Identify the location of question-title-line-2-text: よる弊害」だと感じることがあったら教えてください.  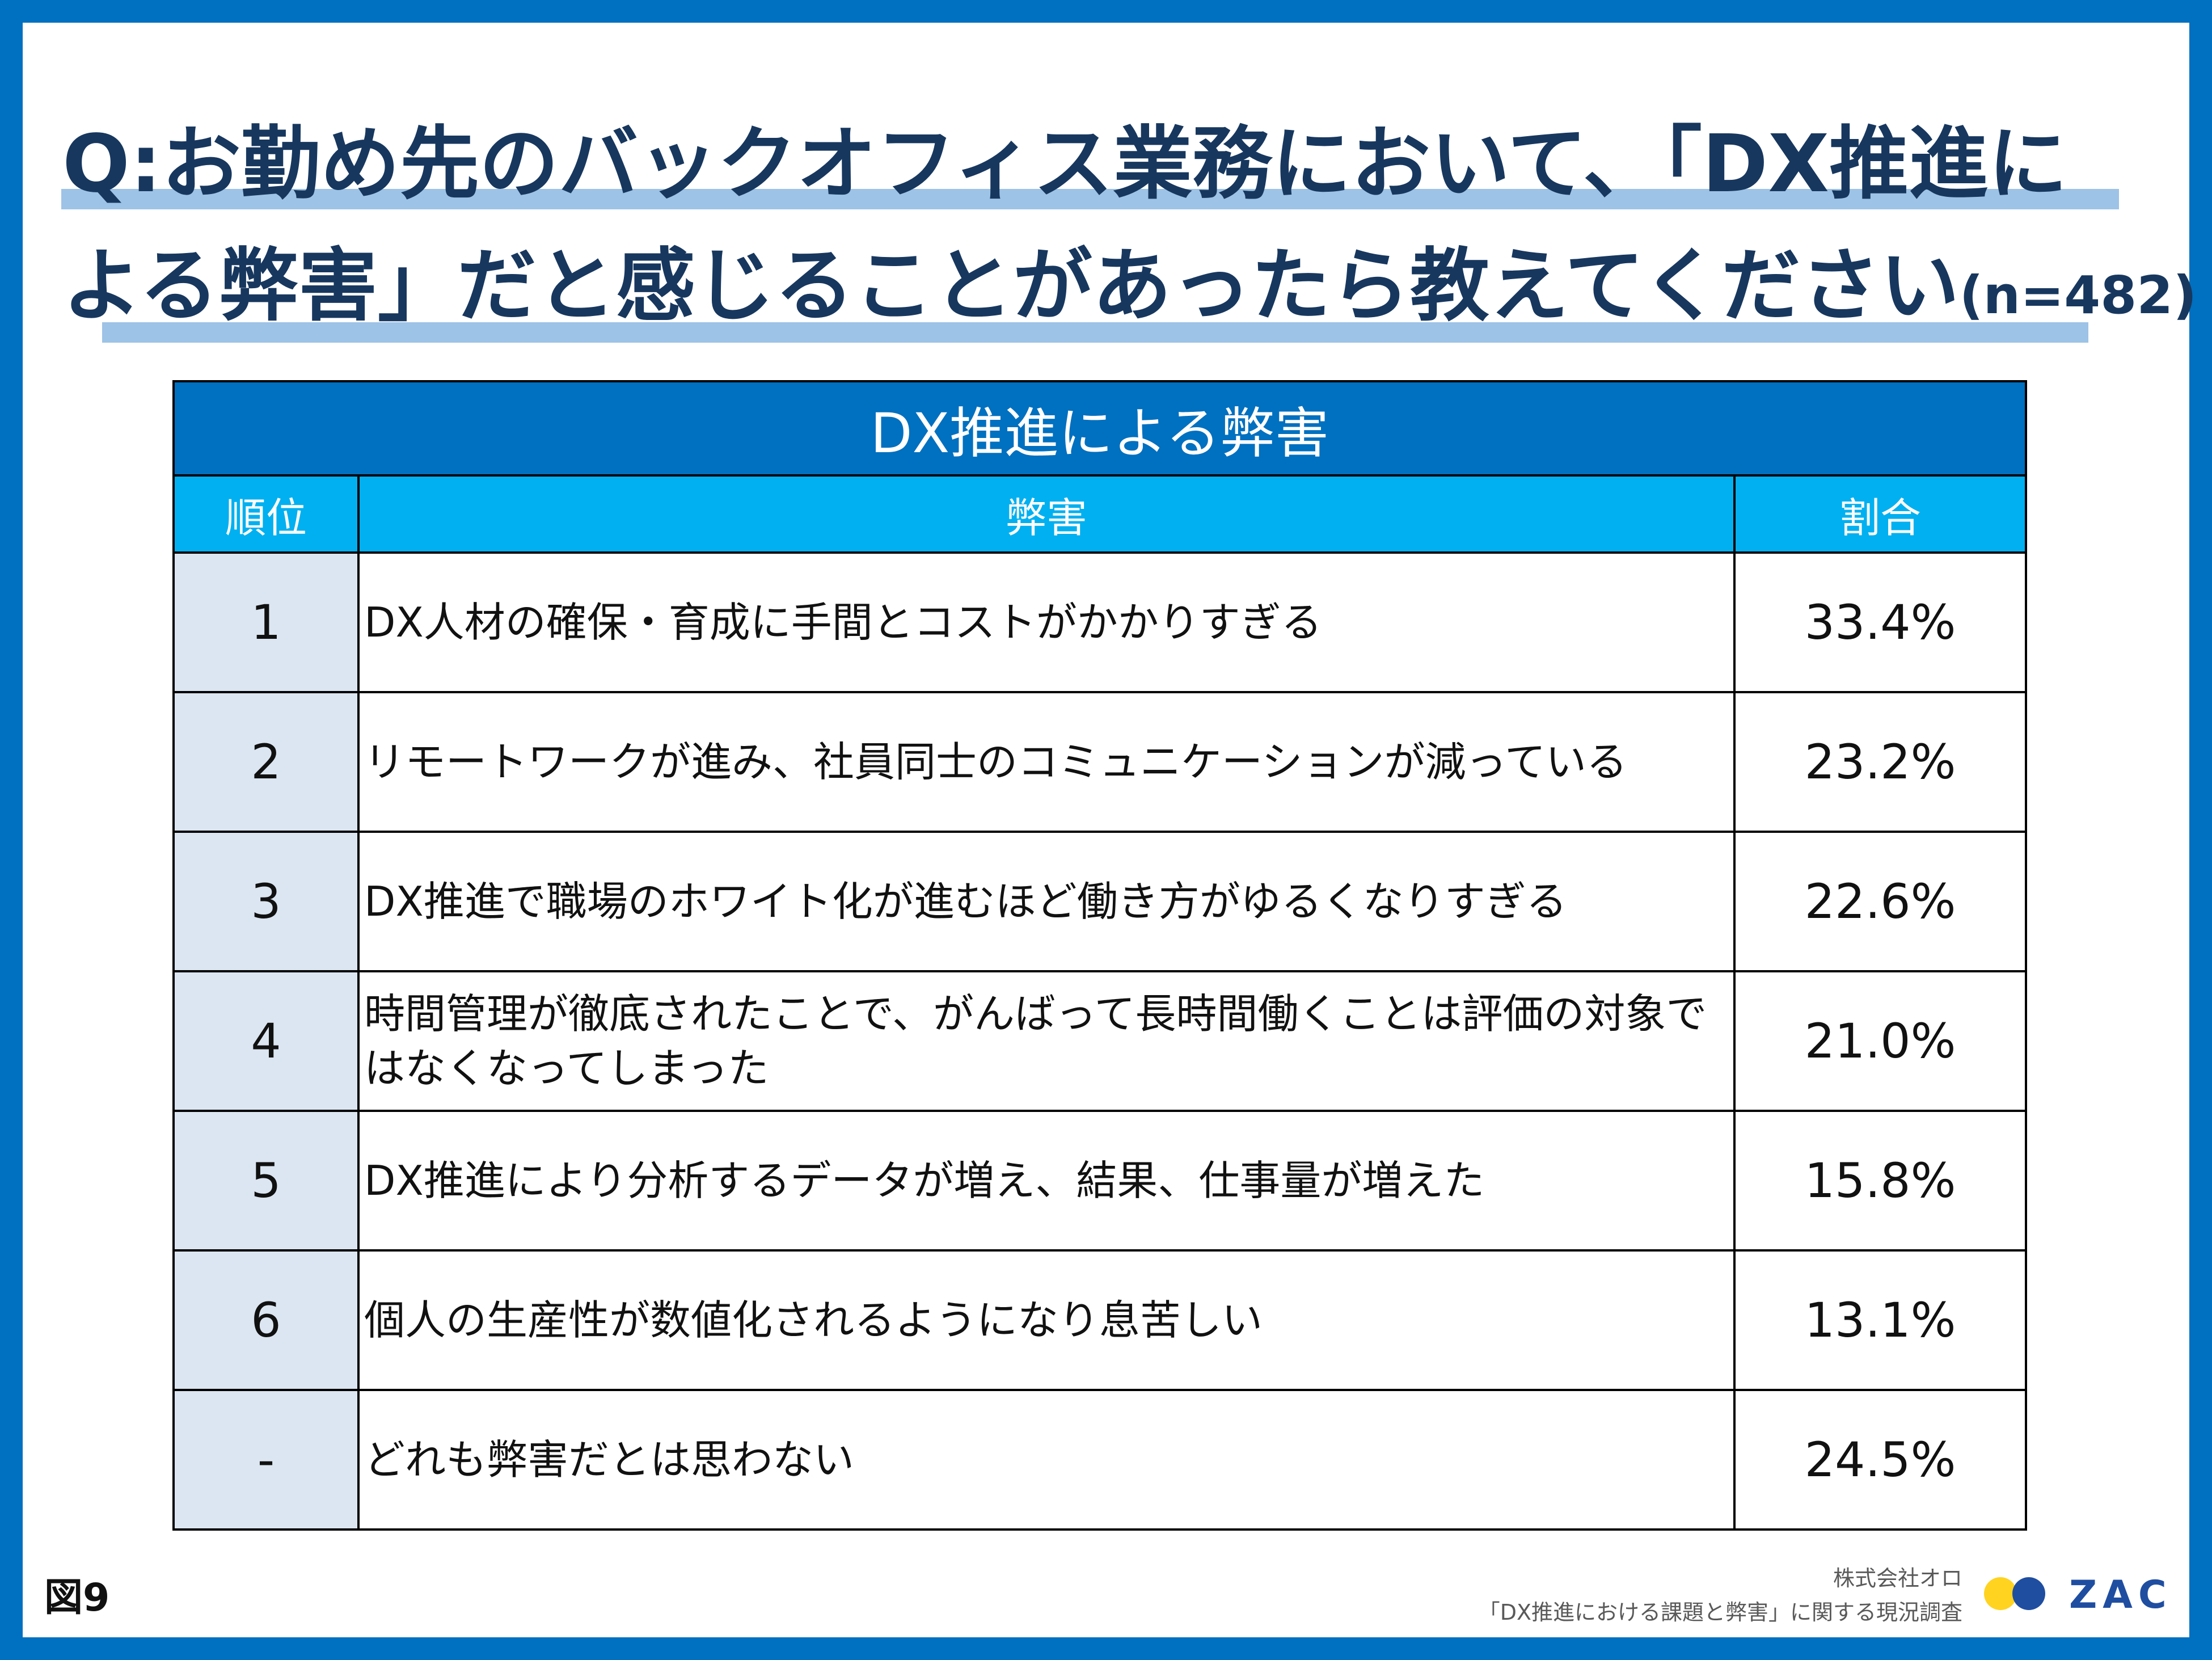
(1011, 286).